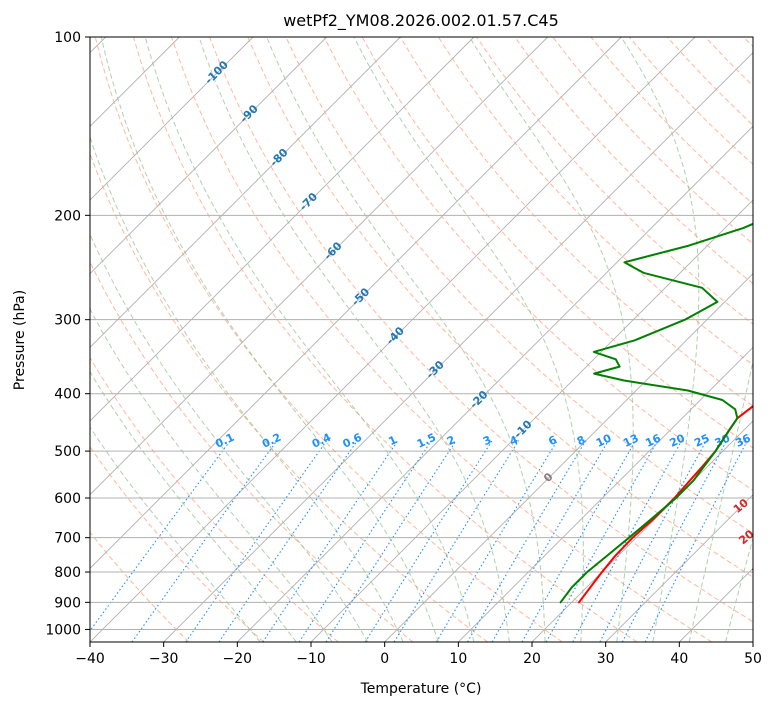 The image size is (775, 708). I want to click on mixing-ratio-label: 36, so click(743, 440).